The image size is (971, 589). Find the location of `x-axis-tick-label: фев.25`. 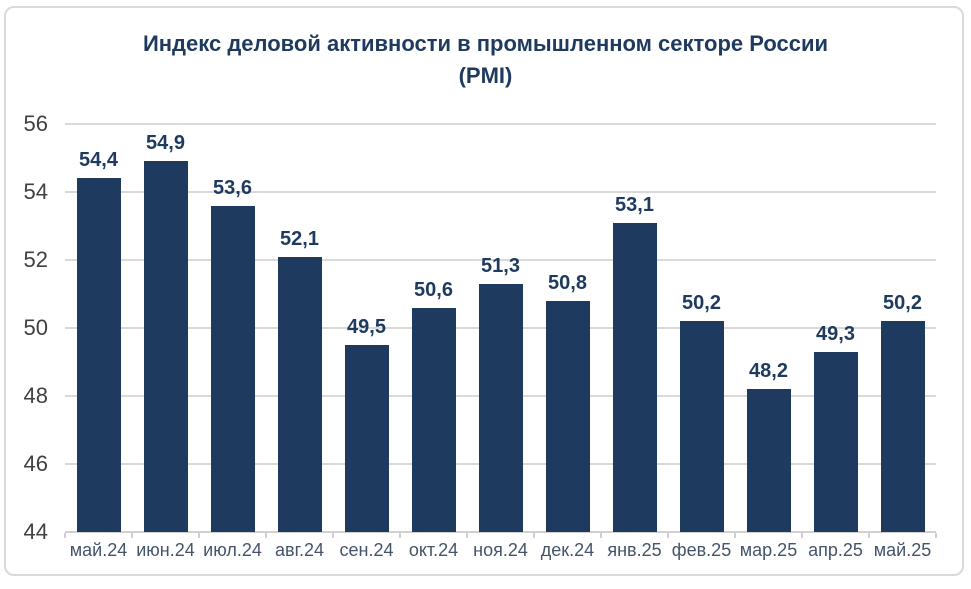

x-axis-tick-label: фев.25 is located at coordinates (701, 550).